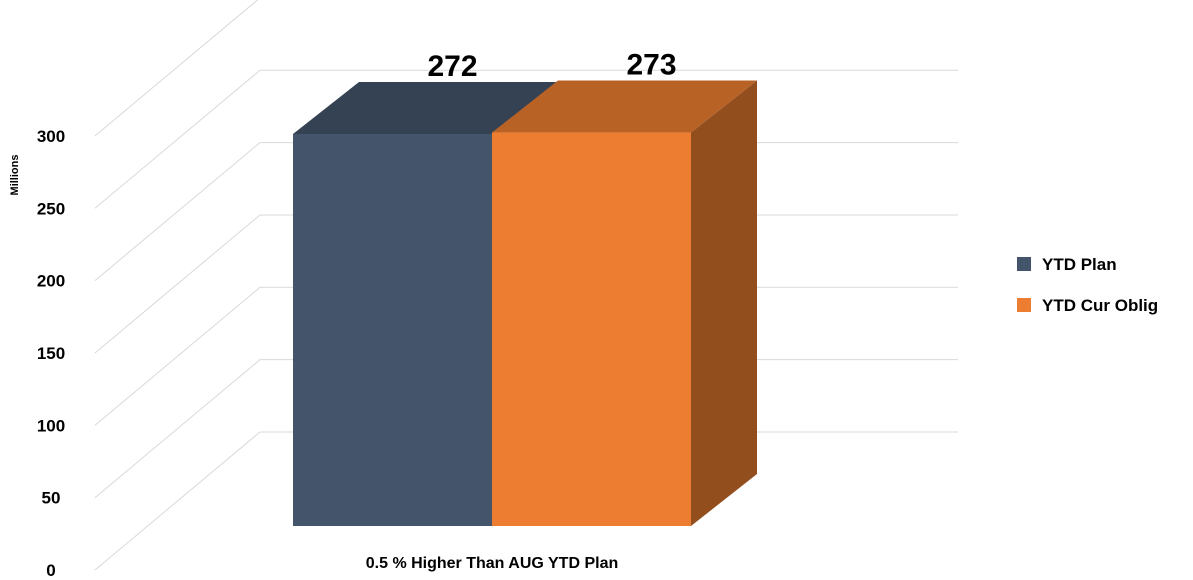 The width and height of the screenshot is (1193, 580). Describe the element at coordinates (51, 425) in the screenshot. I see `y-tick-label: 100` at that location.